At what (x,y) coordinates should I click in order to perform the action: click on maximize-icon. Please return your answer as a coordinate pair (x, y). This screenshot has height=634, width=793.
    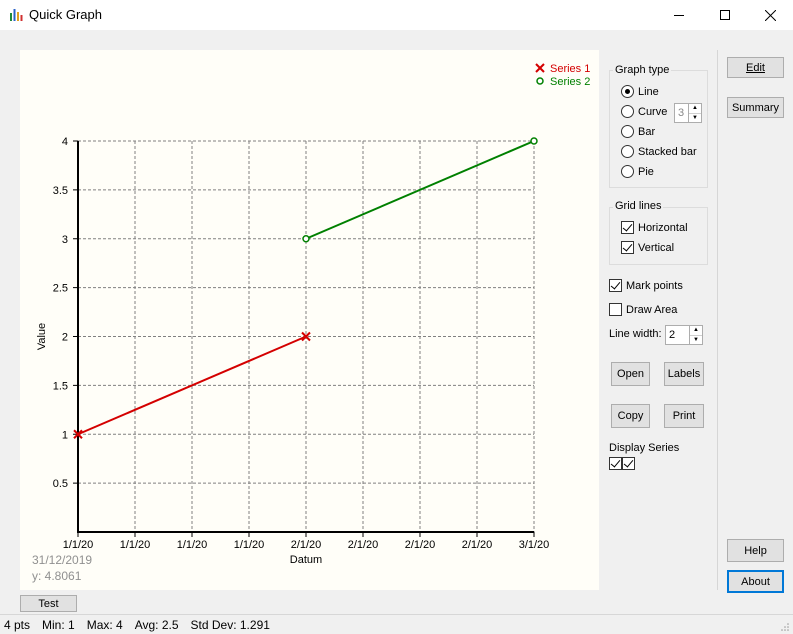
    Looking at the image, I should click on (725, 15).